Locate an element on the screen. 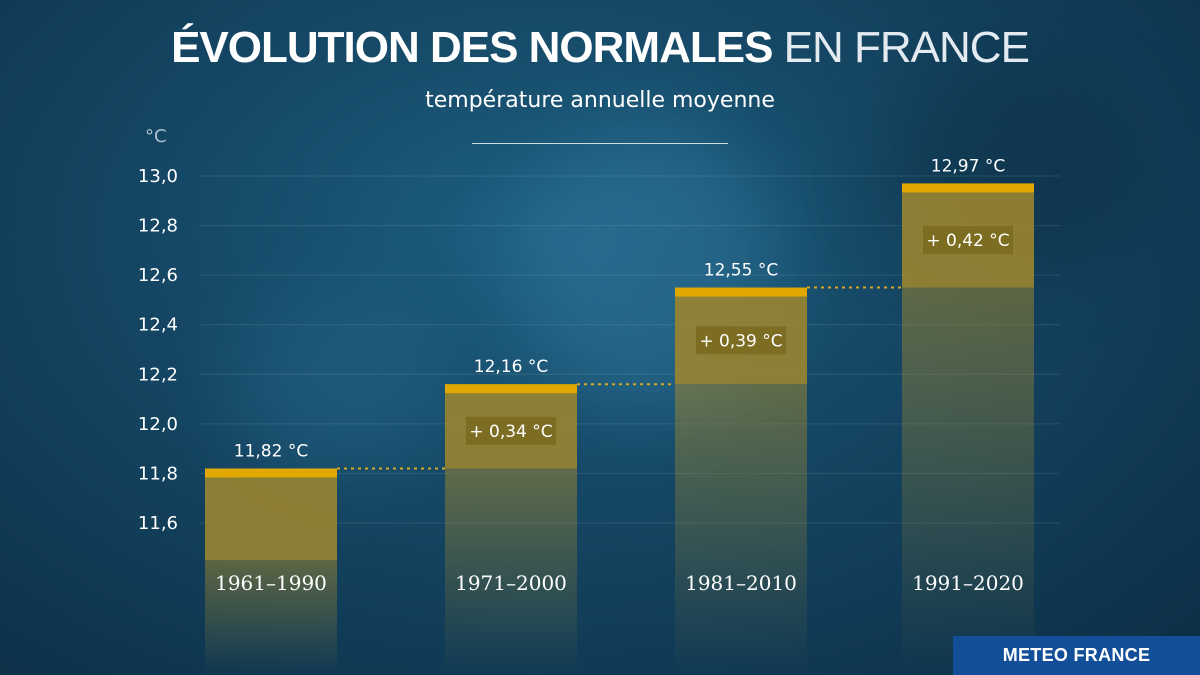 Image resolution: width=1200 pixels, height=675 pixels. category-label: 1991–2020 is located at coordinates (968, 583).